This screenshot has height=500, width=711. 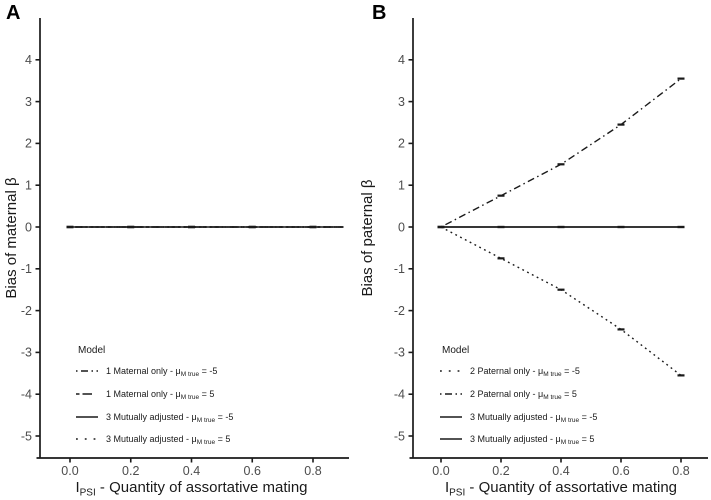 What do you see at coordinates (161, 372) in the screenshot?
I see `legend-item-label: 1 Maternal only - μM true = -5` at bounding box center [161, 372].